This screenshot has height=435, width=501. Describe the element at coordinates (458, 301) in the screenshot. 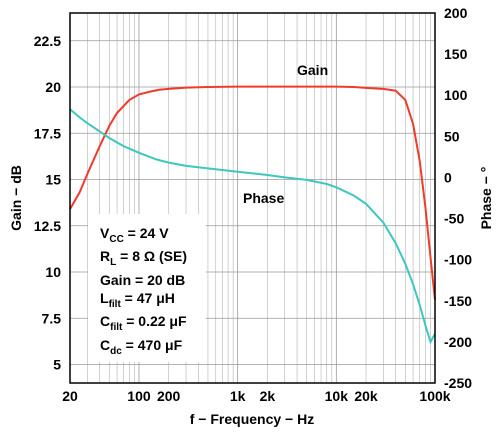

I see `y2-tick-label: -150` at that location.